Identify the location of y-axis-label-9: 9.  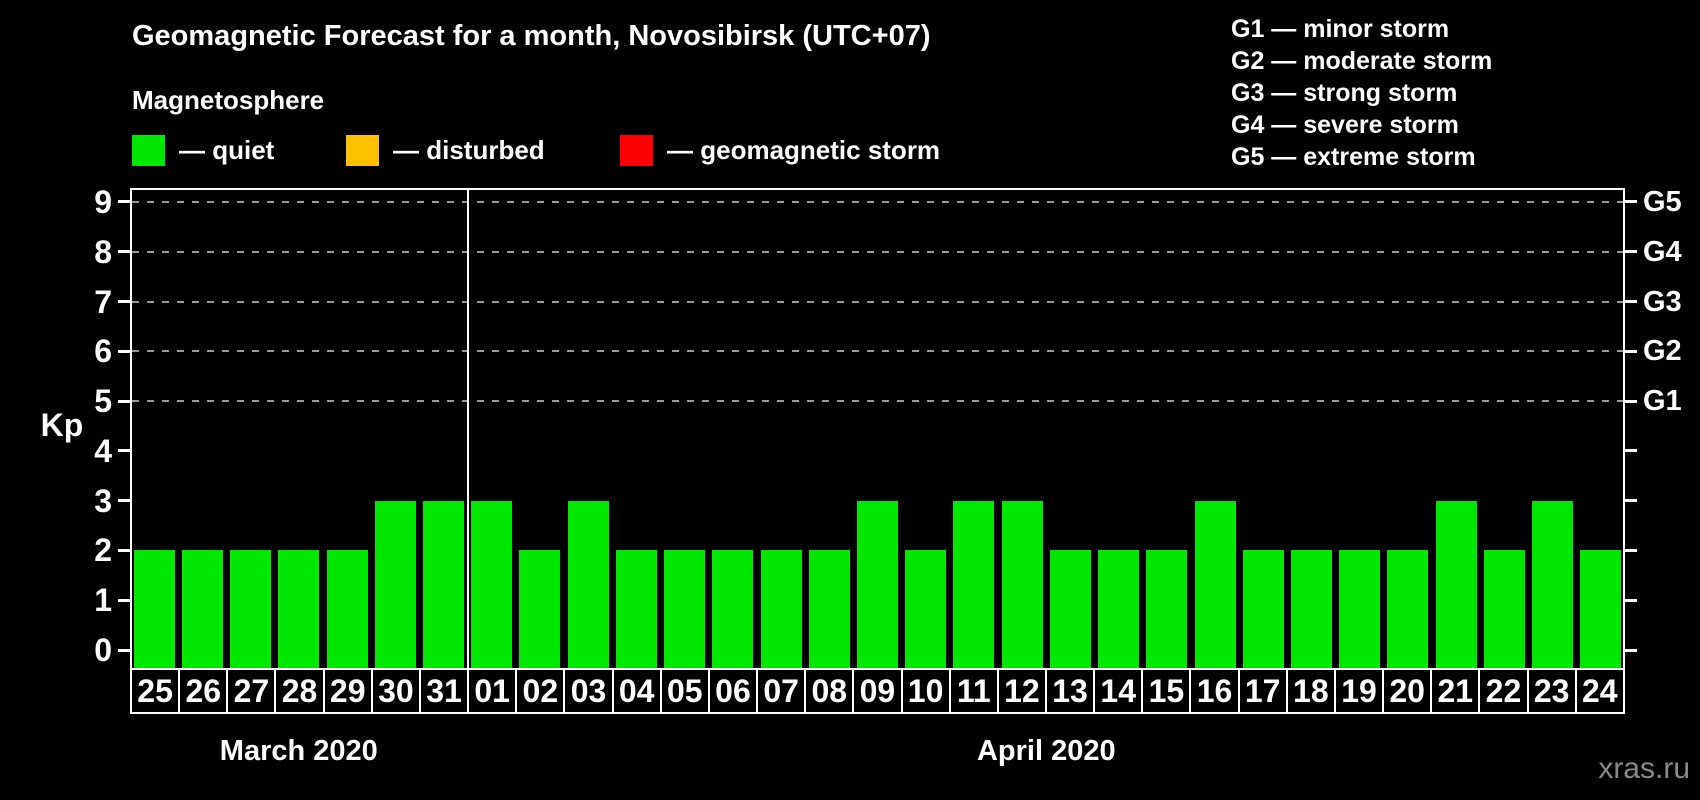
(103, 201).